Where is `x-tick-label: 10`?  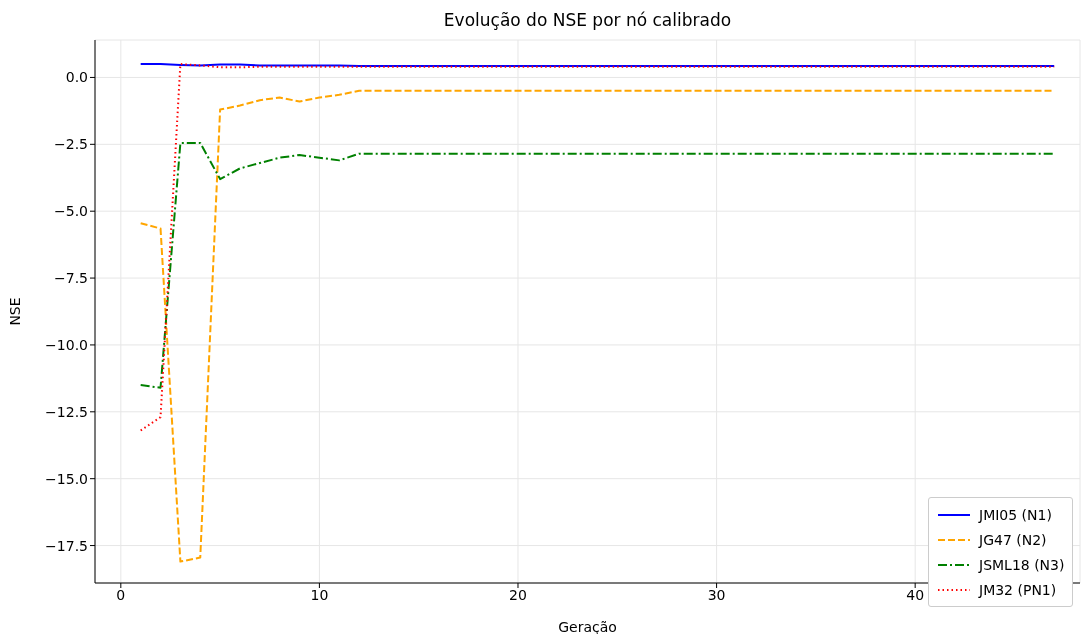
x-tick-label: 10 is located at coordinates (319, 594).